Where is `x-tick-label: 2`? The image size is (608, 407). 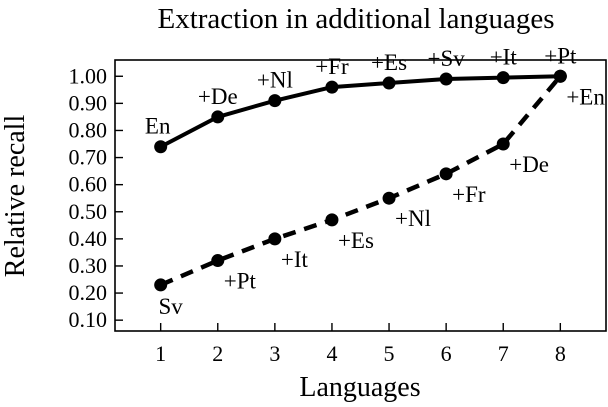 x-tick-label: 2 is located at coordinates (217, 353).